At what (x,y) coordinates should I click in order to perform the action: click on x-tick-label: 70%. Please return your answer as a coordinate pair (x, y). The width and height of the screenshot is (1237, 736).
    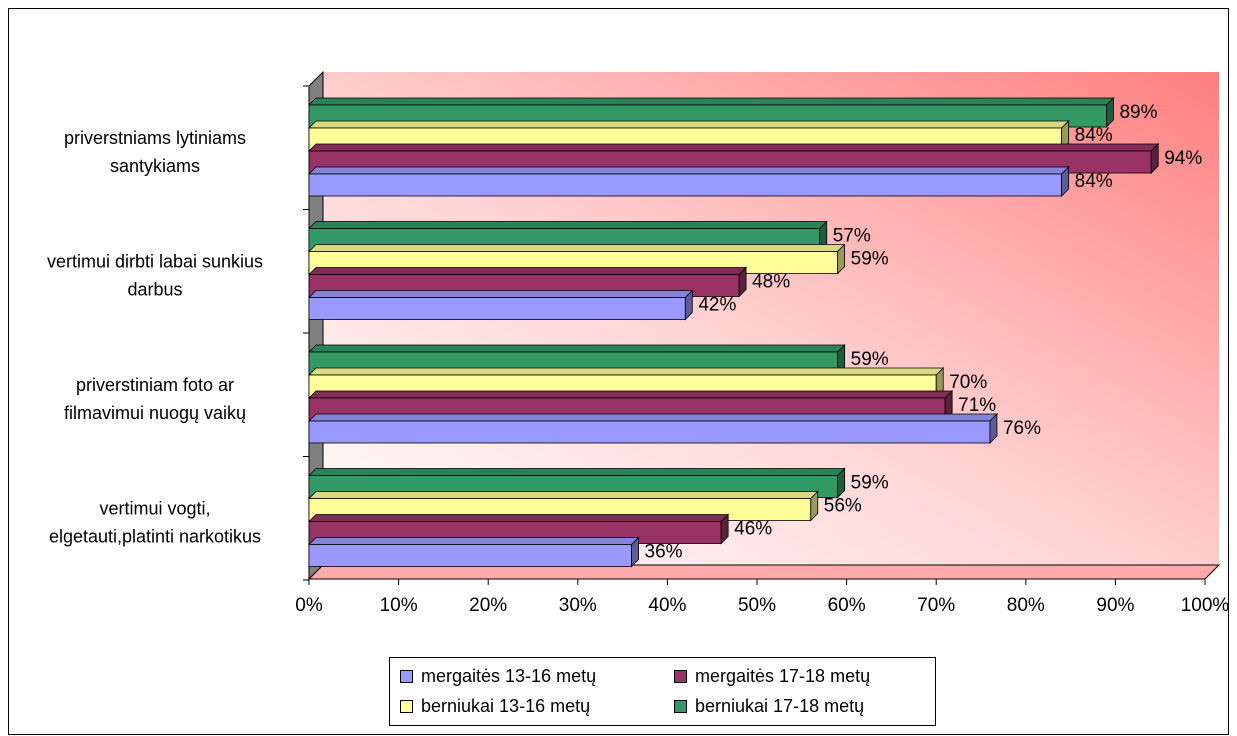
    Looking at the image, I should click on (936, 605).